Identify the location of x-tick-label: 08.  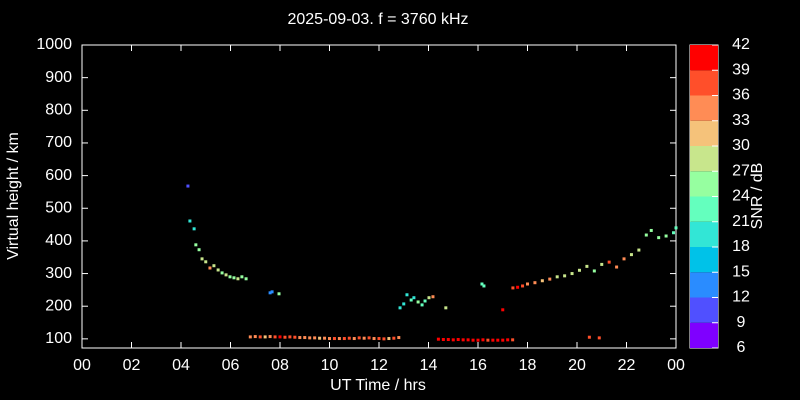
(280, 365).